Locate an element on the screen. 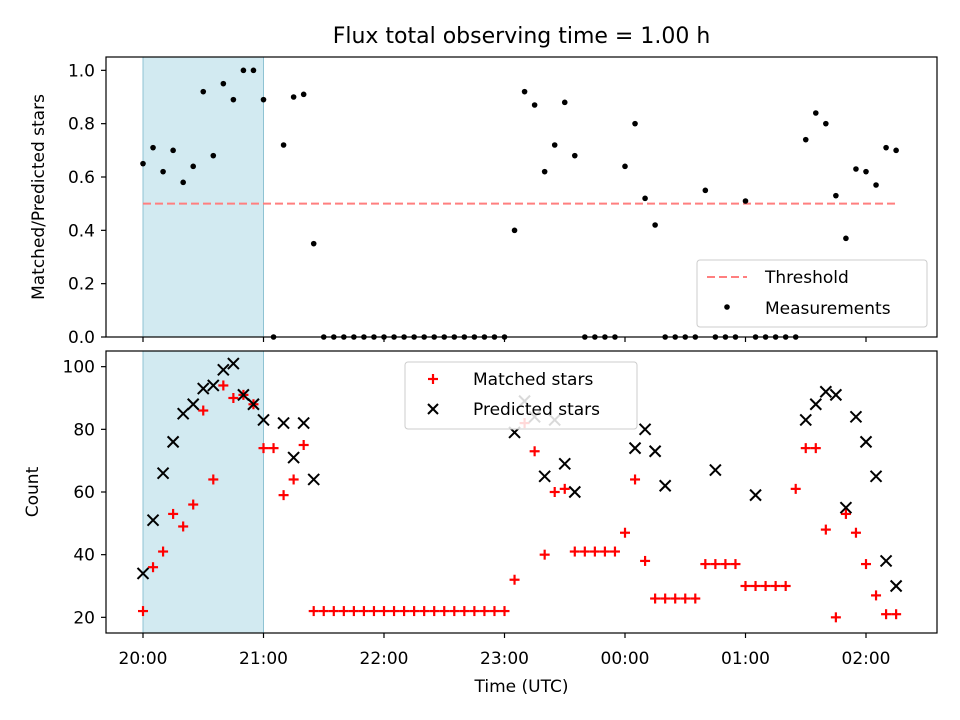 The width and height of the screenshot is (960, 720). bottom-y-tick-label: 60 is located at coordinates (84, 493).